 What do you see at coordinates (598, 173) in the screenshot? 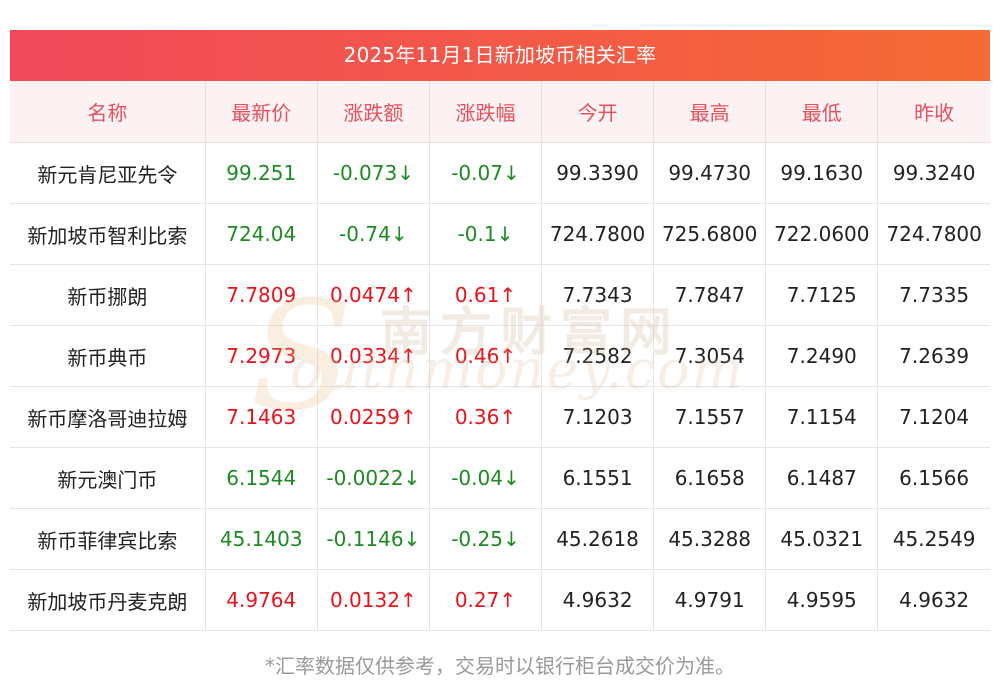
I see `open-cell: 99.3390` at bounding box center [598, 173].